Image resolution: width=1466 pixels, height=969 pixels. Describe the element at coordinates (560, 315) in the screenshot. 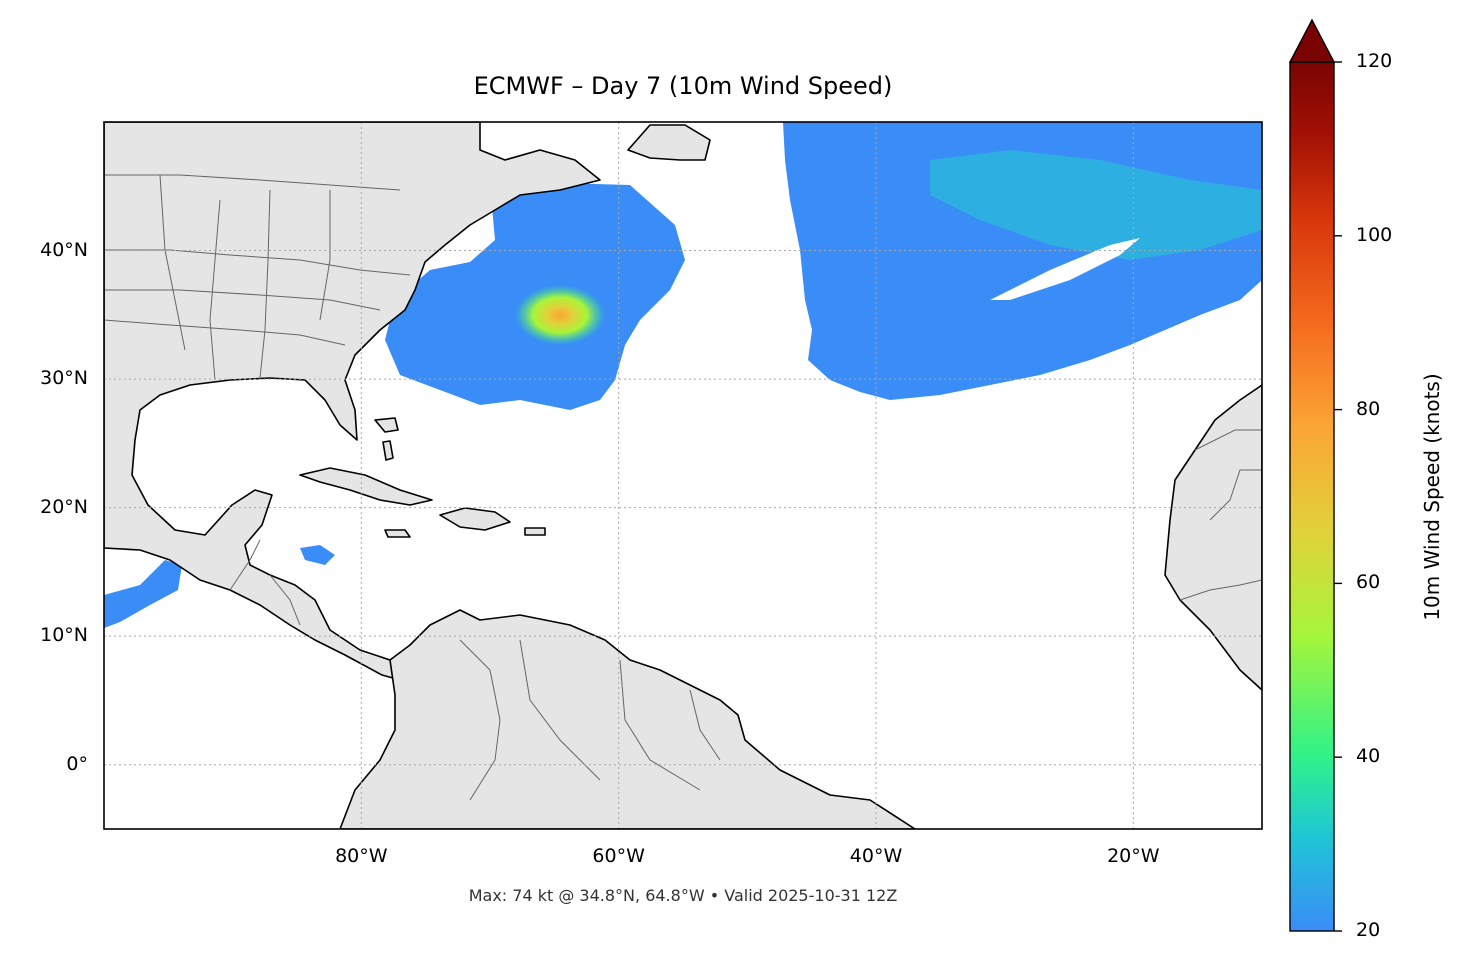

I see `storm-core` at that location.